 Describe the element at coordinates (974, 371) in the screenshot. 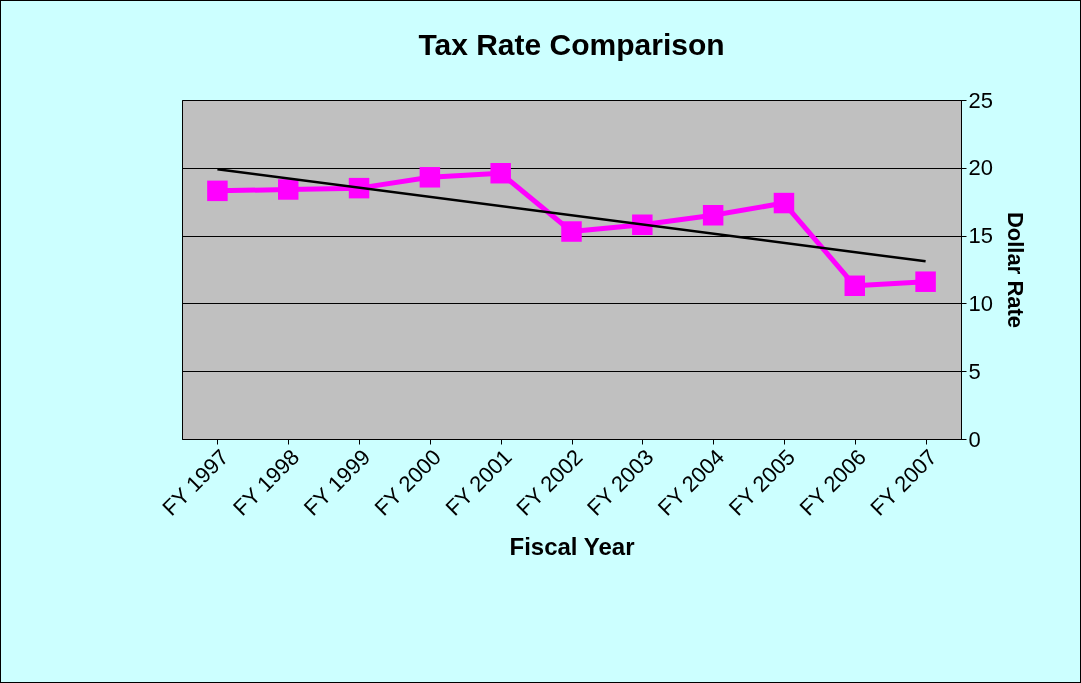

I see `y-tick-label: 5` at that location.